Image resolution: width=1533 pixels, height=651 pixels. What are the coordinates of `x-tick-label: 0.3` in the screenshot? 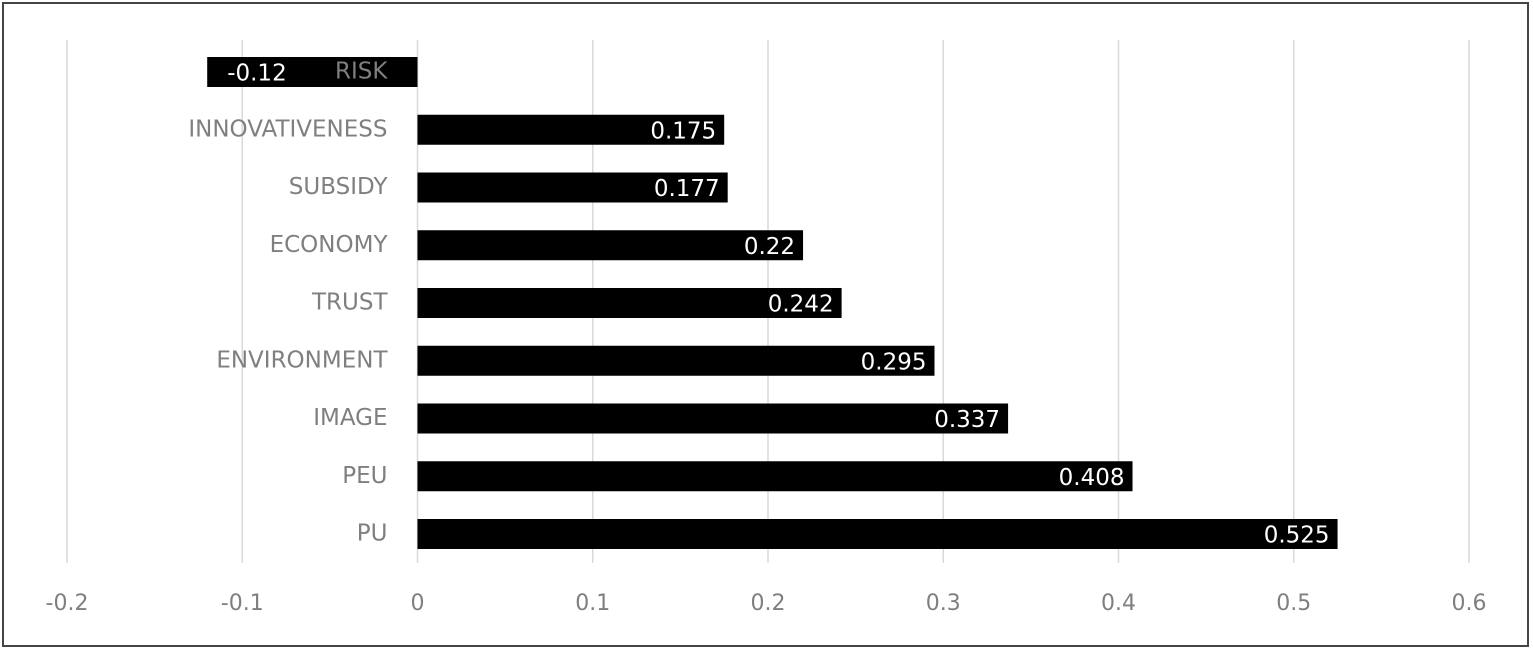 It's located at (943, 603).